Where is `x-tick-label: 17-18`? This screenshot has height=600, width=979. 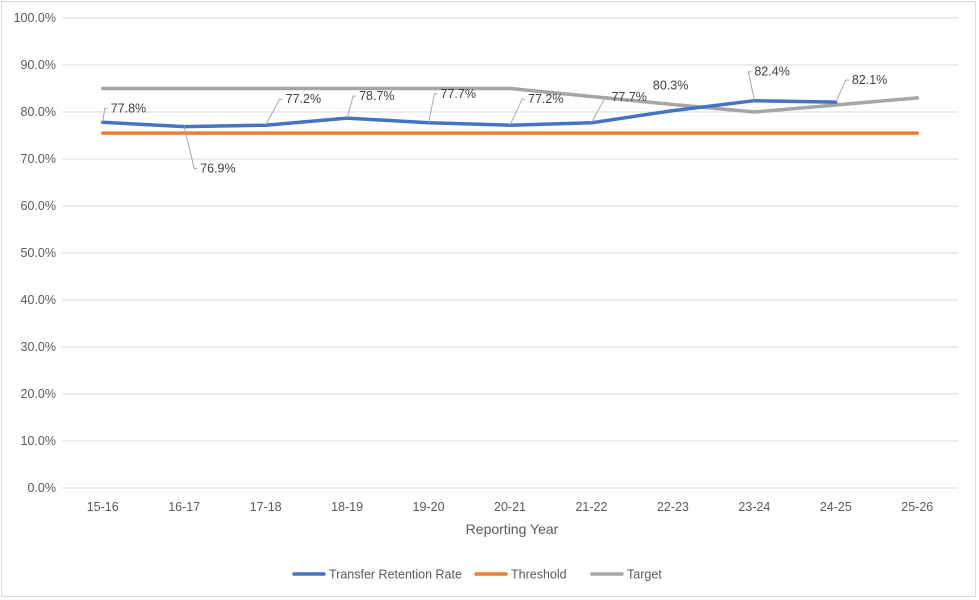 x-tick-label: 17-18 is located at coordinates (266, 507).